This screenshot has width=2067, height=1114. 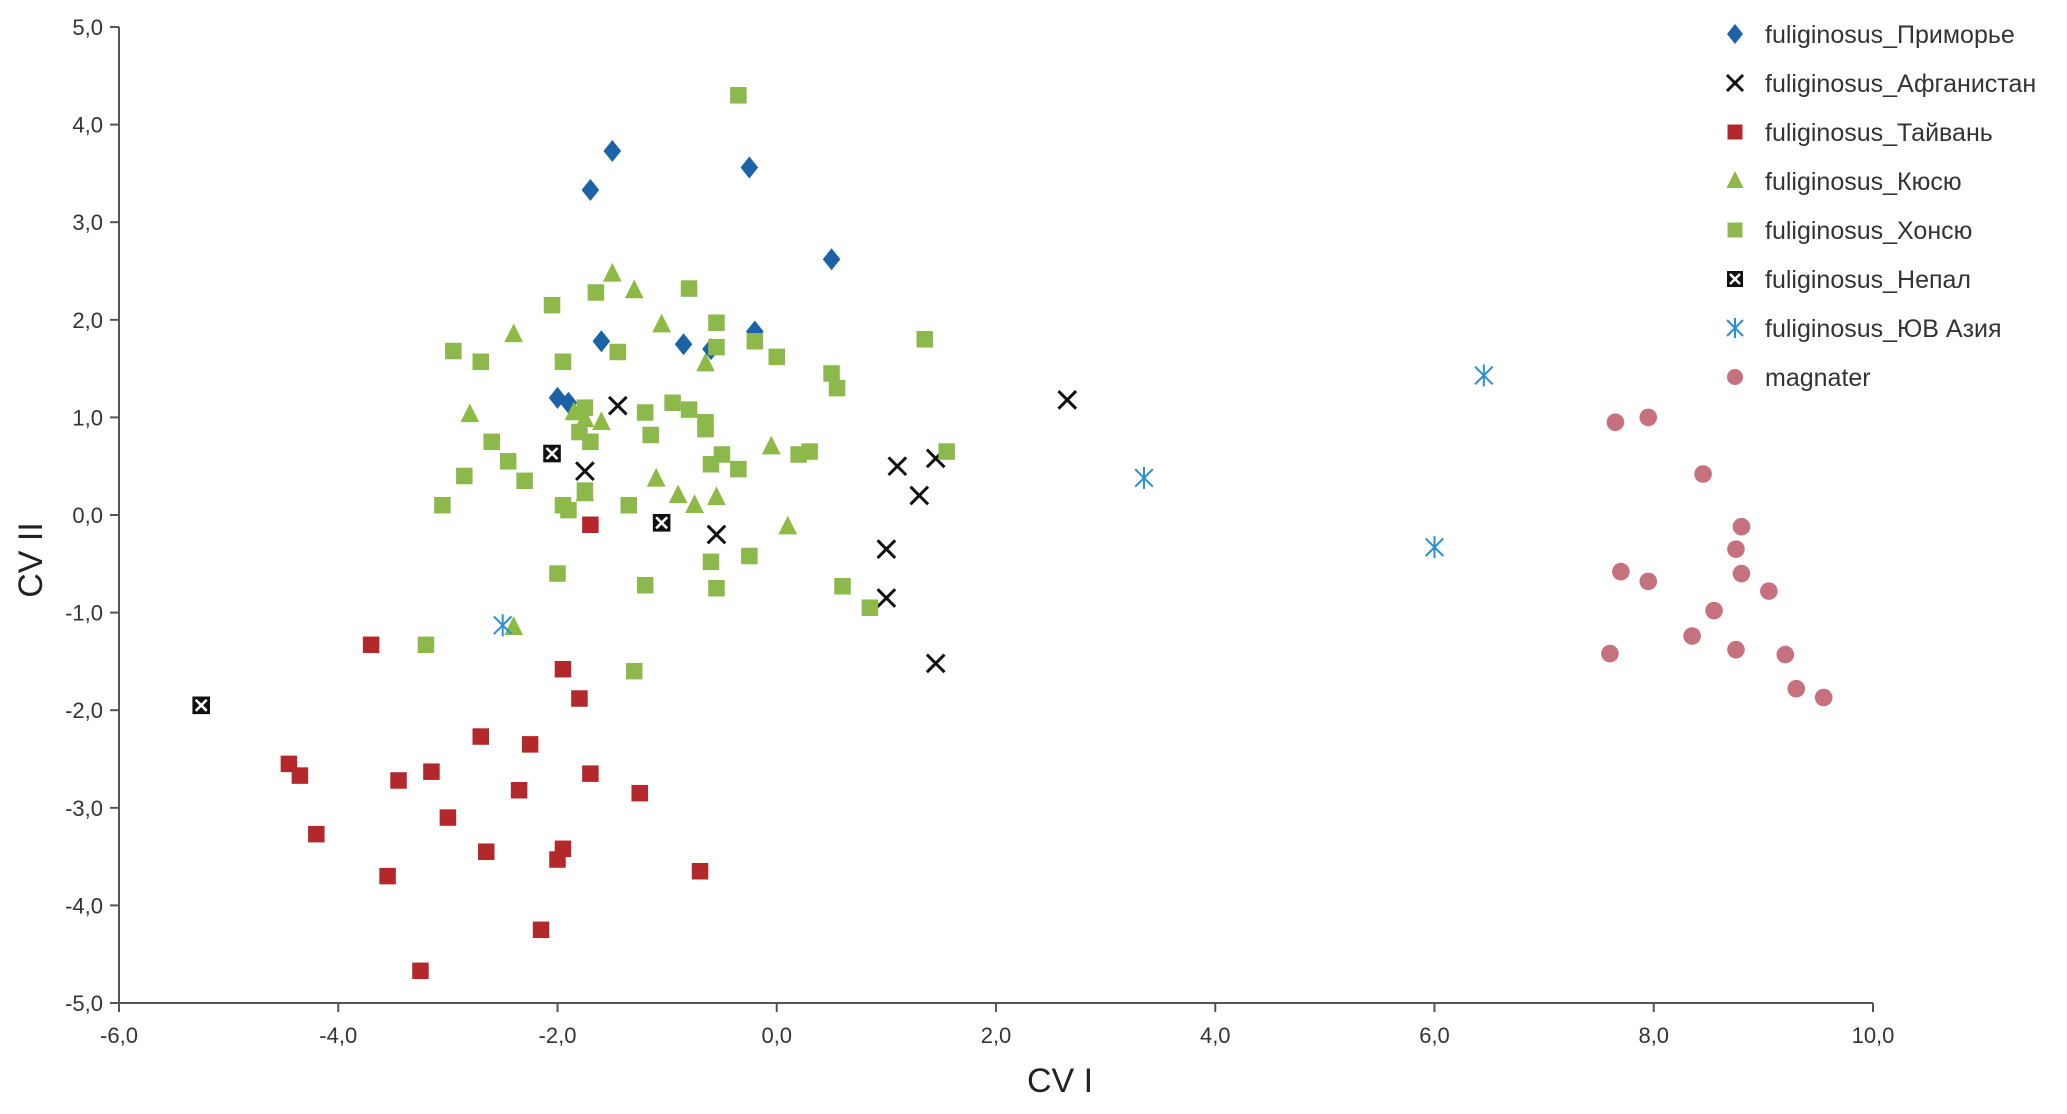 What do you see at coordinates (1864, 329) in the screenshot?
I see `legend-item: fuliginosus_ЮВ Азия` at bounding box center [1864, 329].